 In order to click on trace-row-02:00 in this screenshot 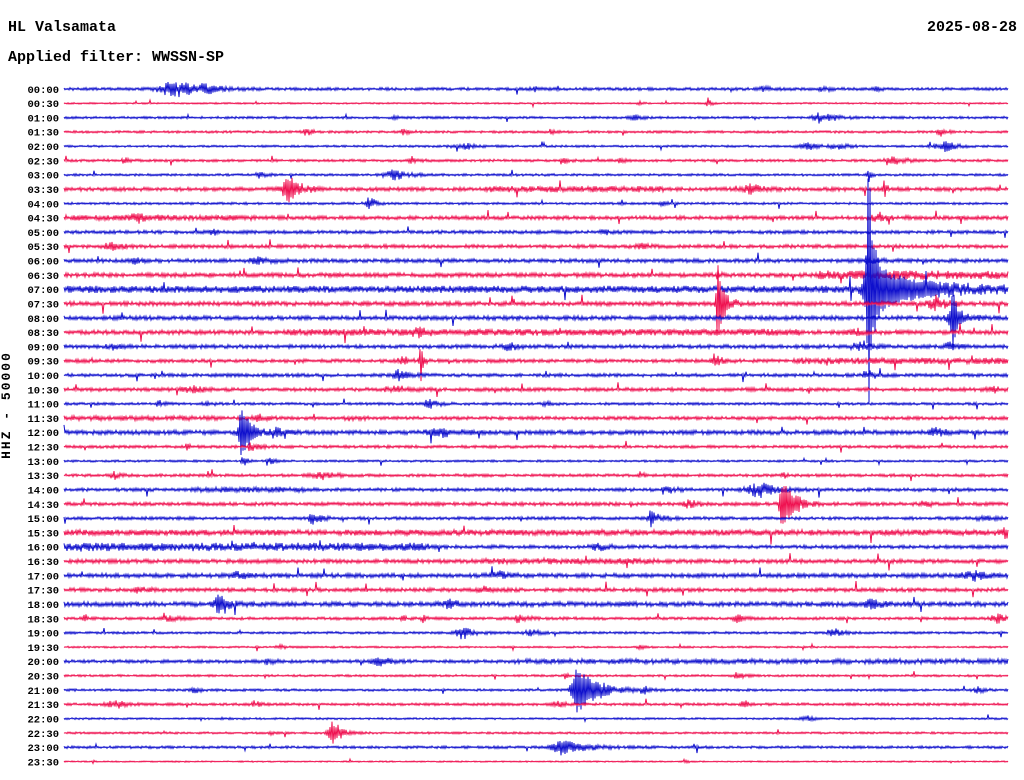, I will do `click(536, 146)`.